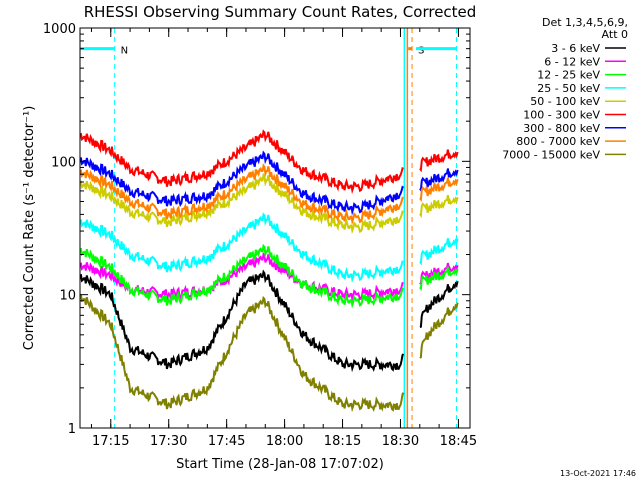 The height and width of the screenshot is (480, 640). I want to click on y-tick-label: 1000, so click(59, 29).